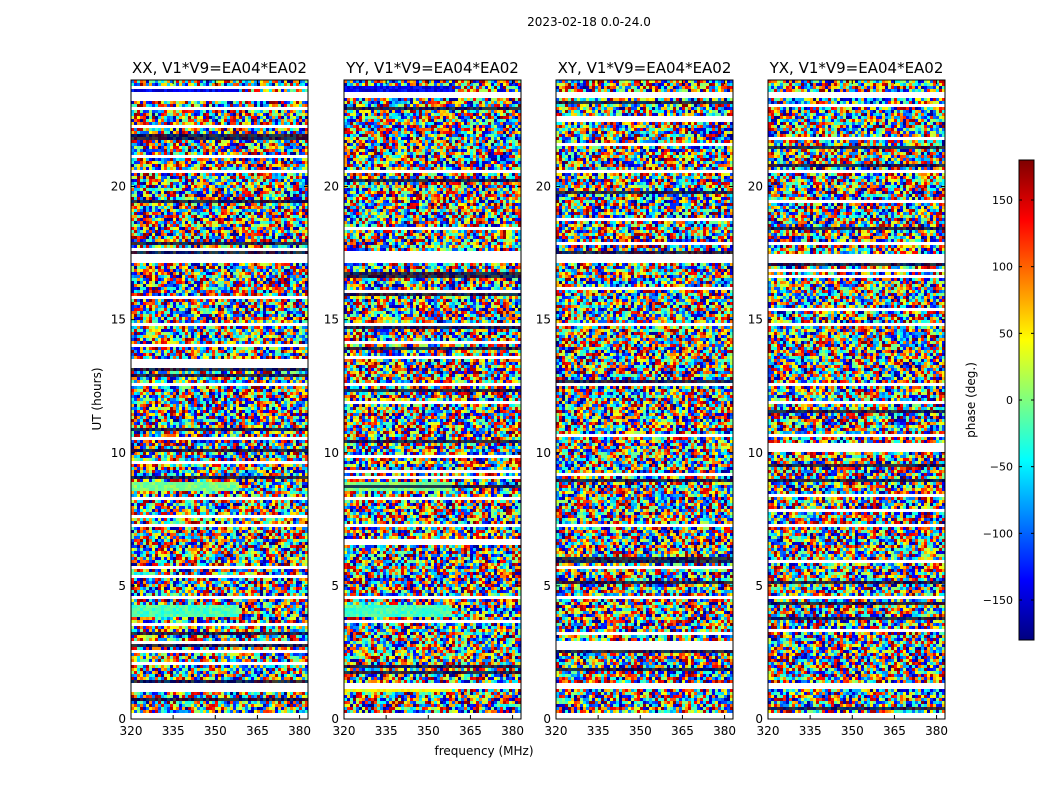  What do you see at coordinates (589, 22) in the screenshot?
I see `figure-title: 2023-02-18 0.0-24.0` at bounding box center [589, 22].